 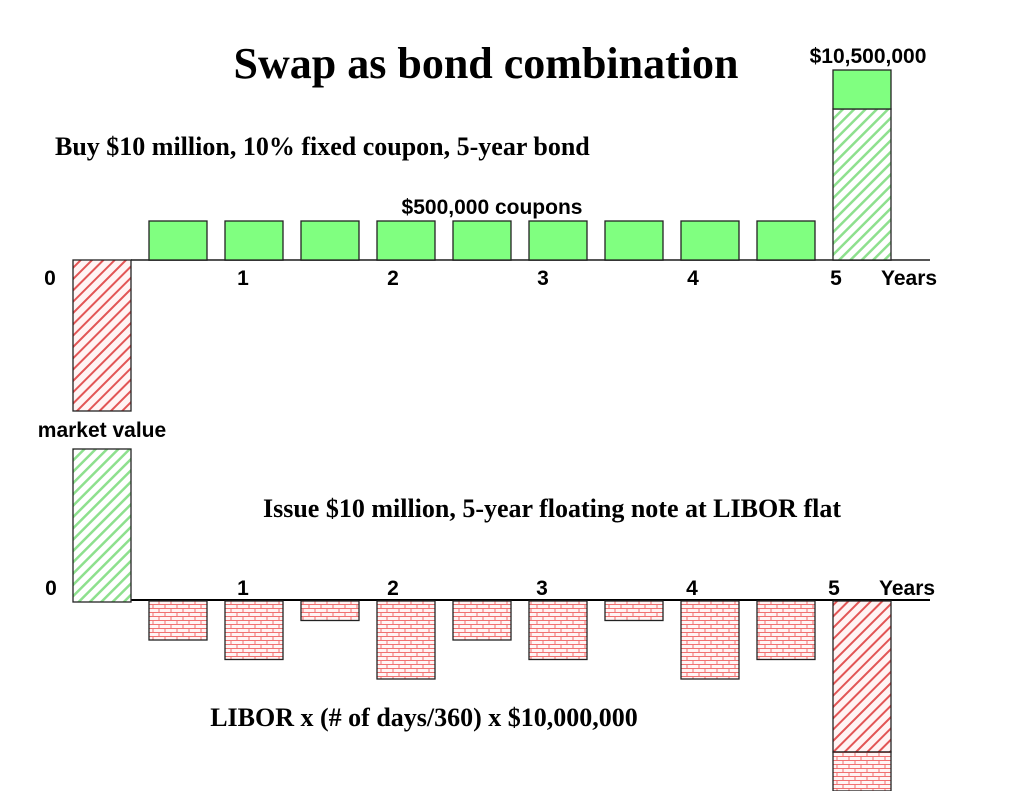 What do you see at coordinates (486, 63) in the screenshot?
I see `page-title: Swap as bond combination` at bounding box center [486, 63].